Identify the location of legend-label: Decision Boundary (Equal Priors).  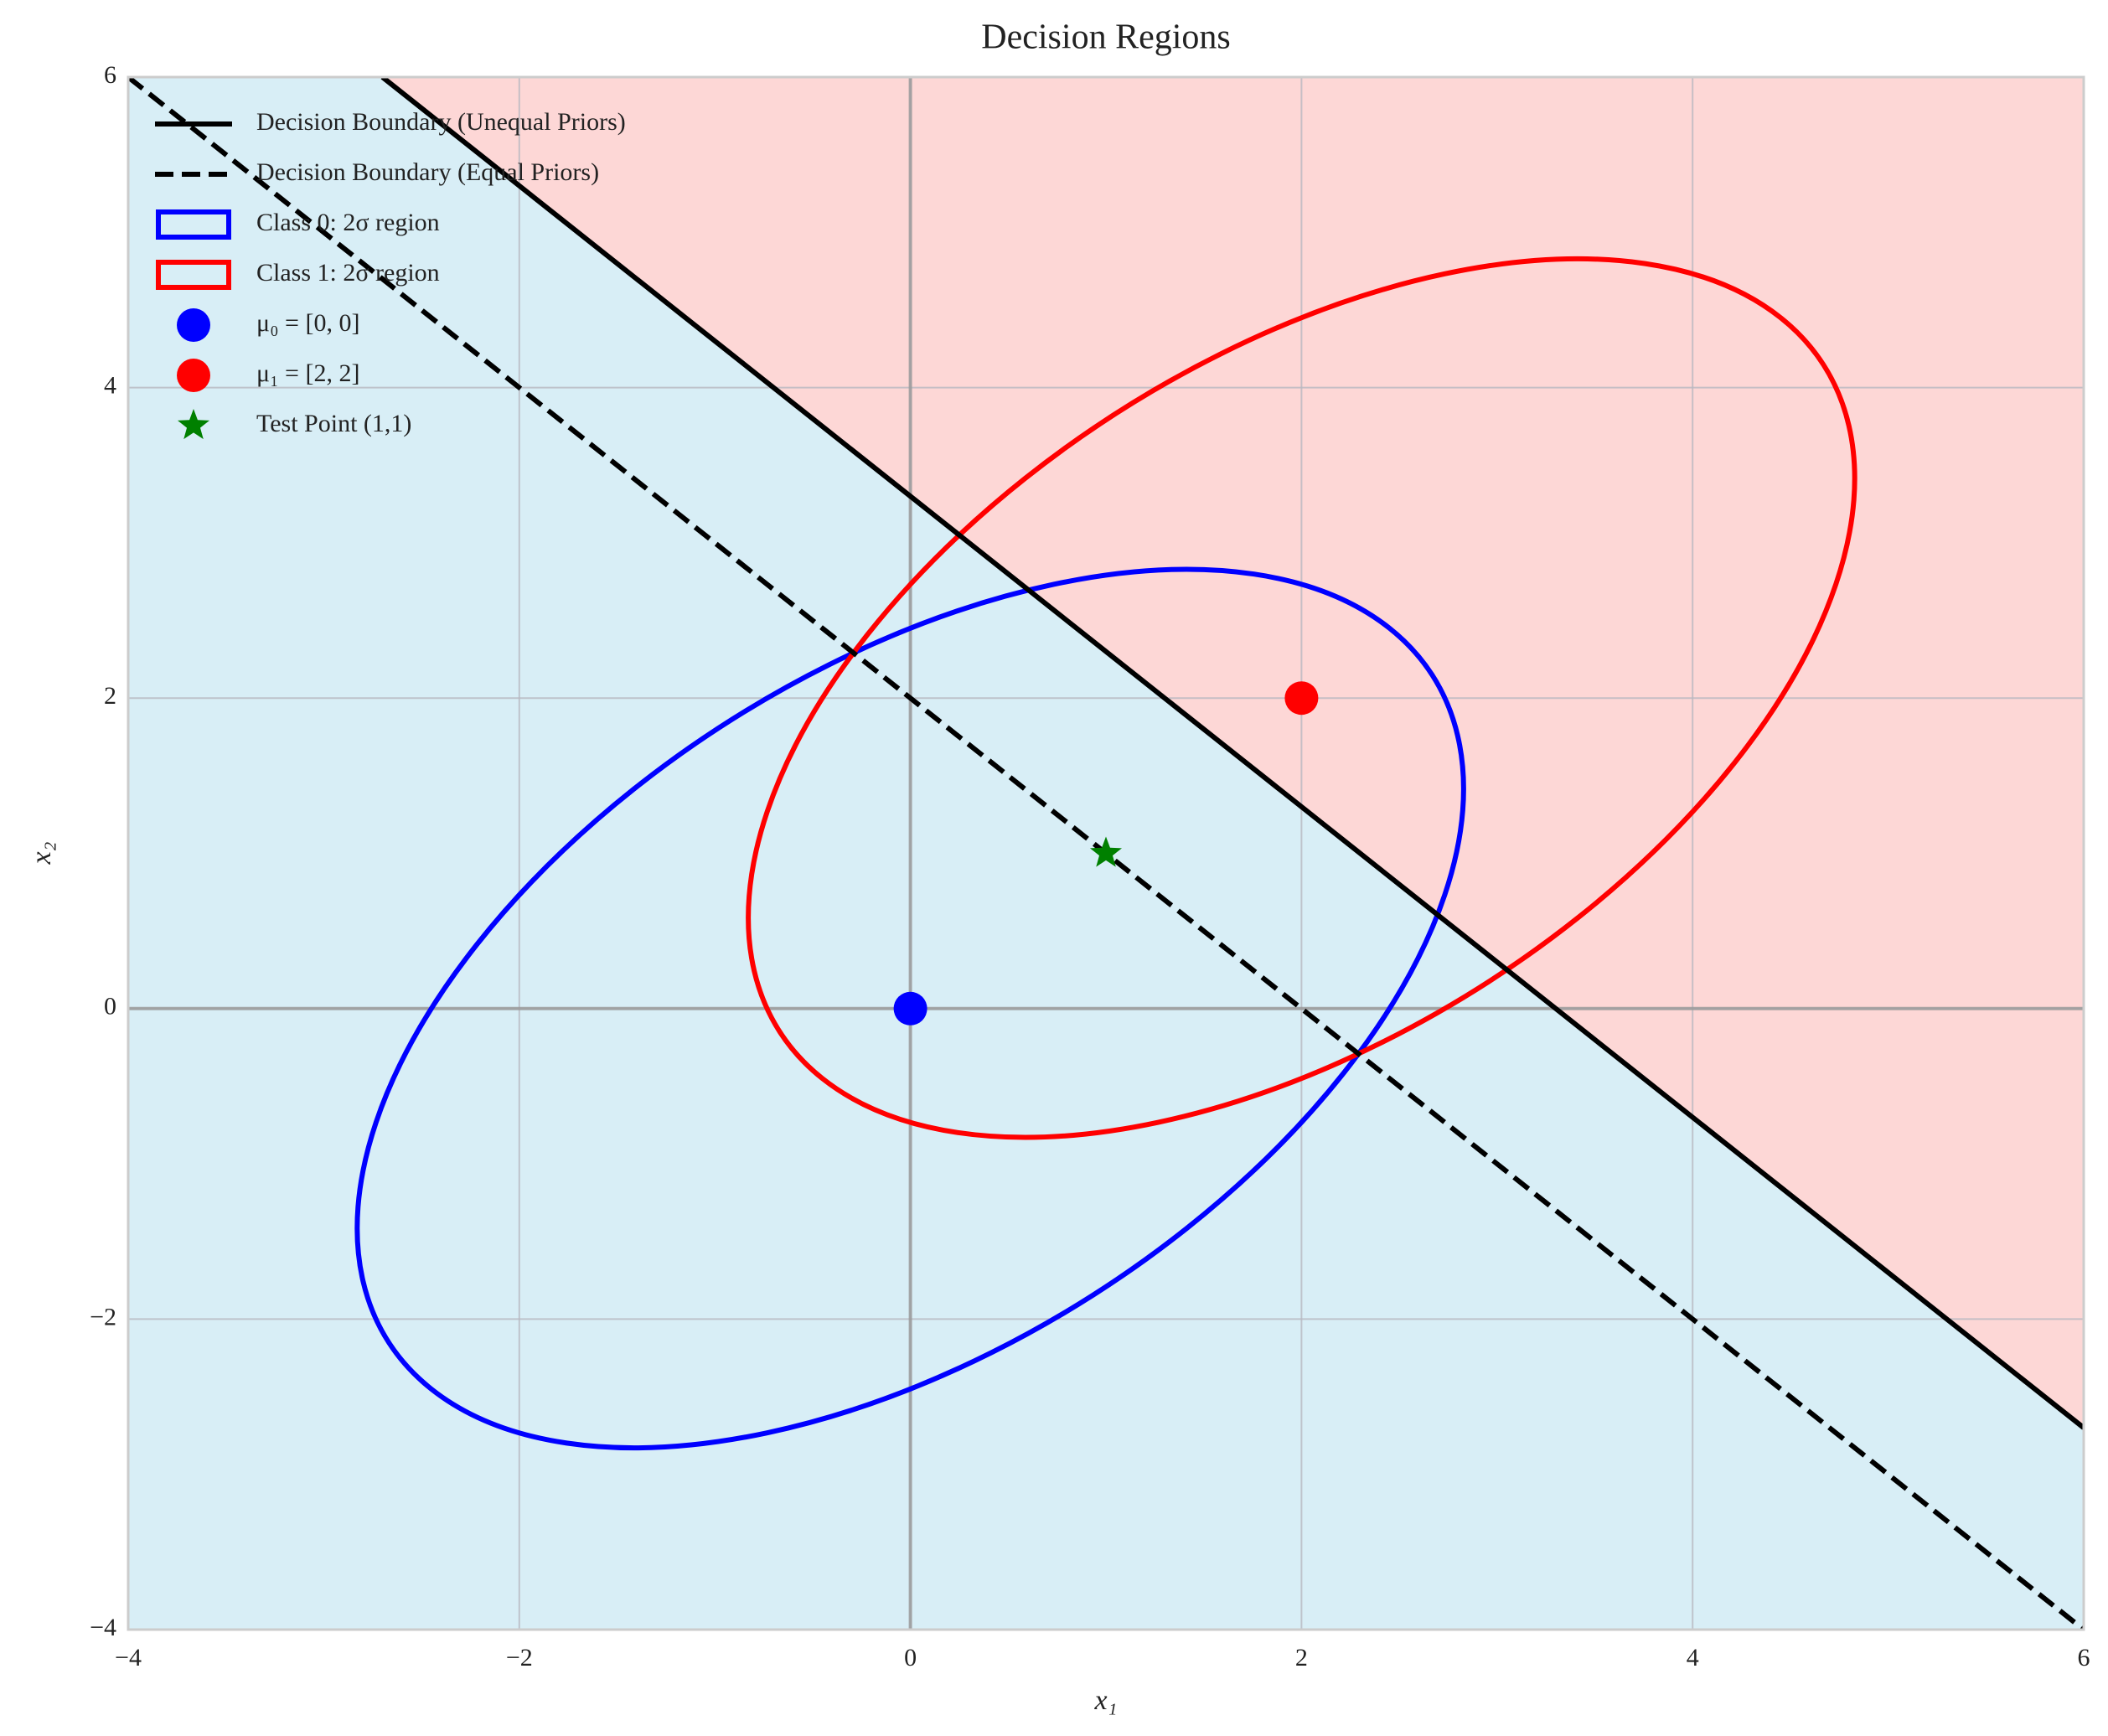
(427, 172).